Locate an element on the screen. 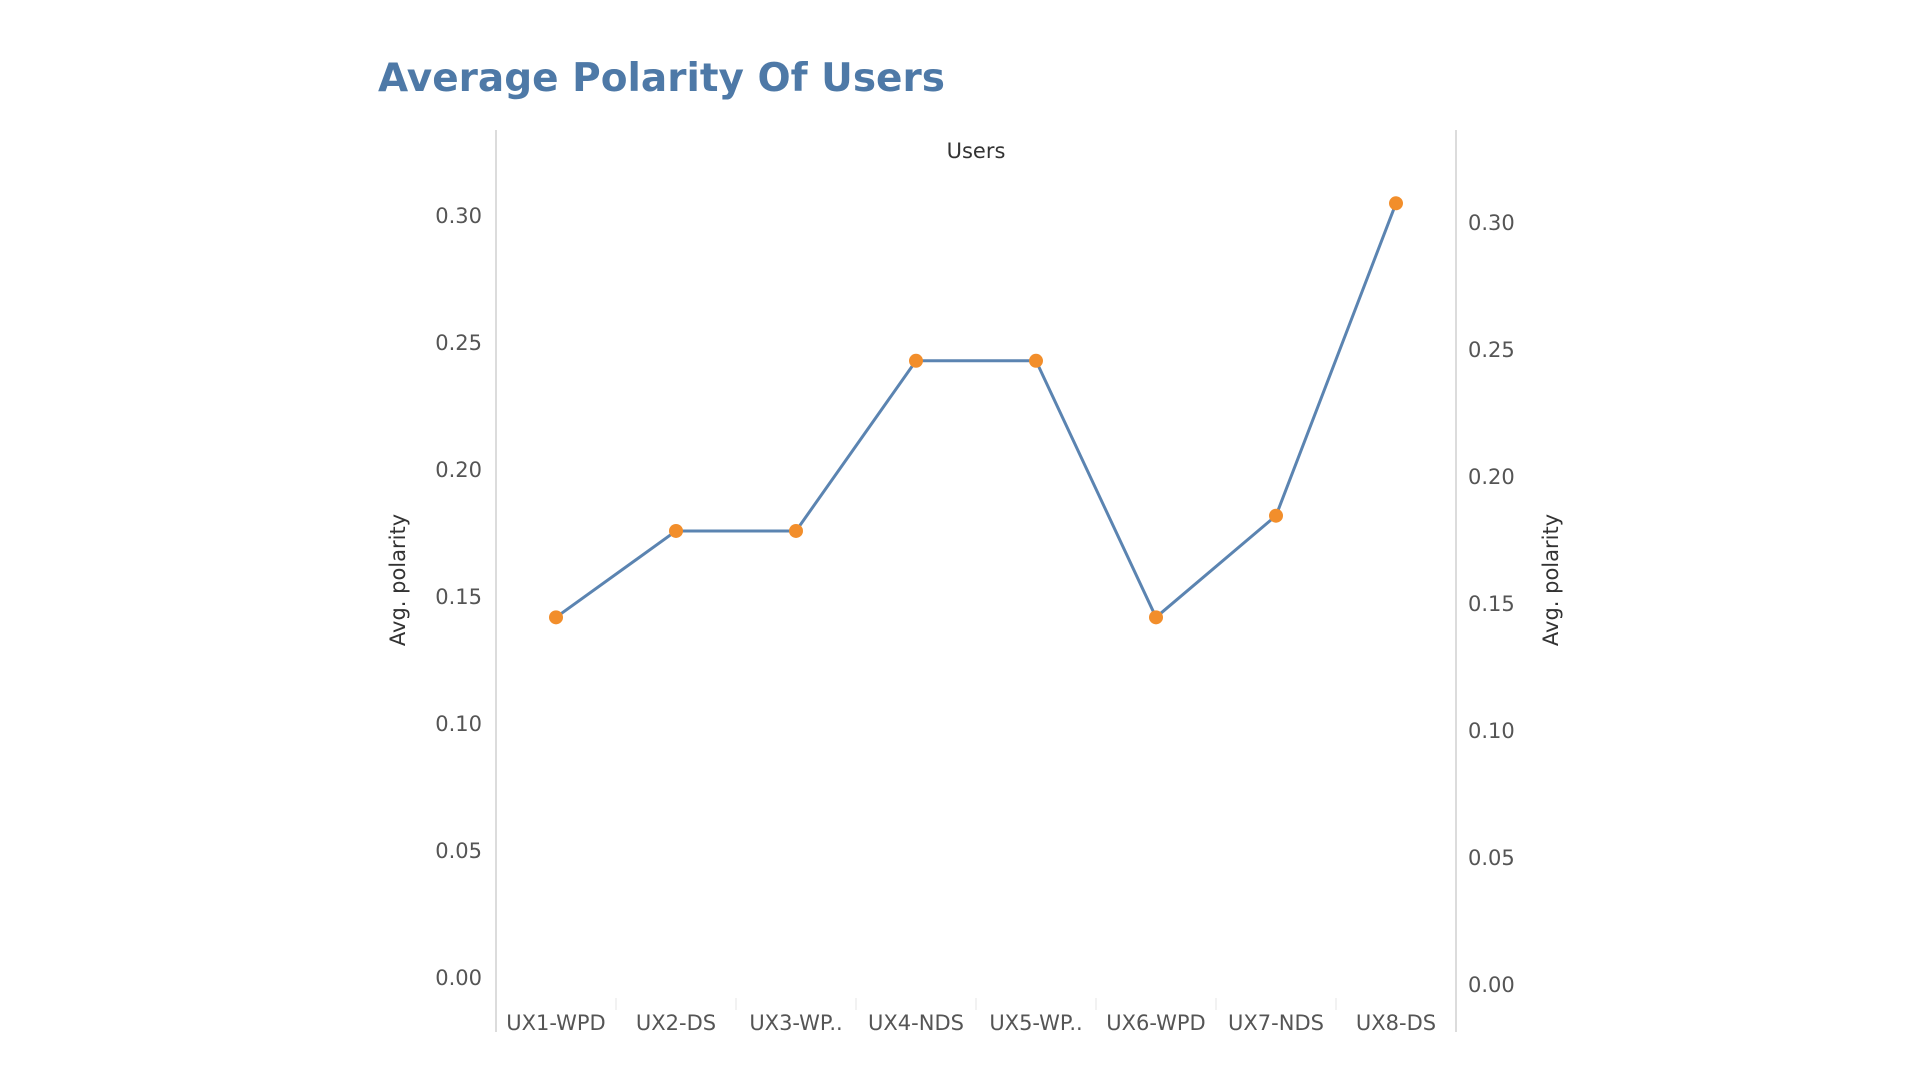 This screenshot has height=1080, width=1920. x-axis-title: Users is located at coordinates (976, 151).